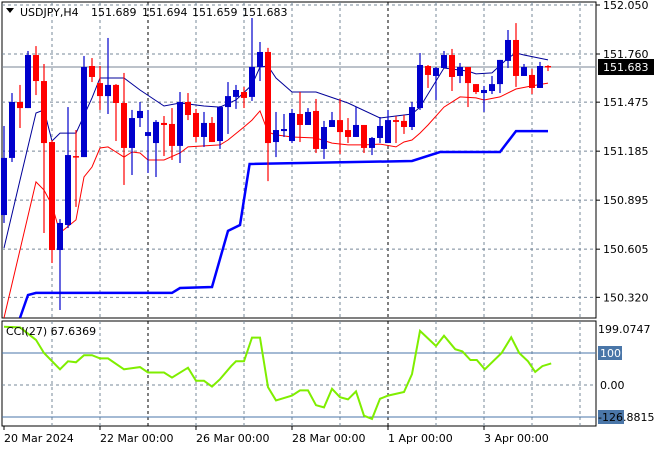 This screenshot has width=660, height=454. Describe the element at coordinates (51, 331) in the screenshot. I see `cci-title: CCI(27) 67.6369` at that location.